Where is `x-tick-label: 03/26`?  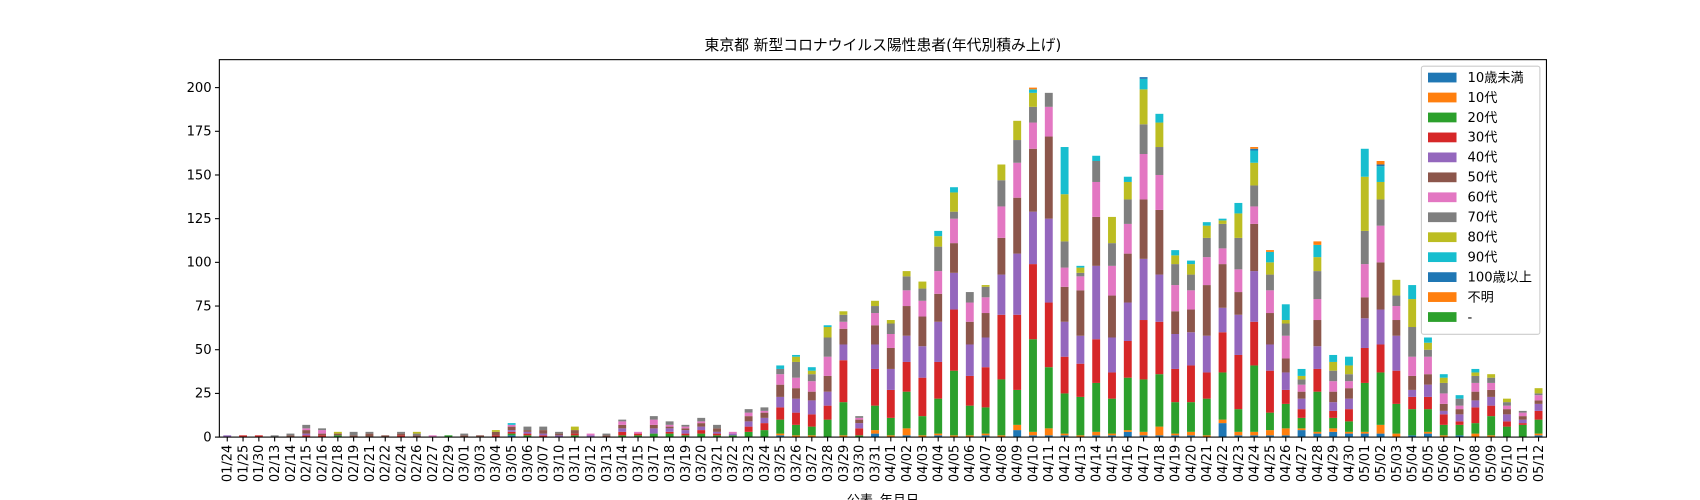 x-tick-label: 03/26 is located at coordinates (796, 463).